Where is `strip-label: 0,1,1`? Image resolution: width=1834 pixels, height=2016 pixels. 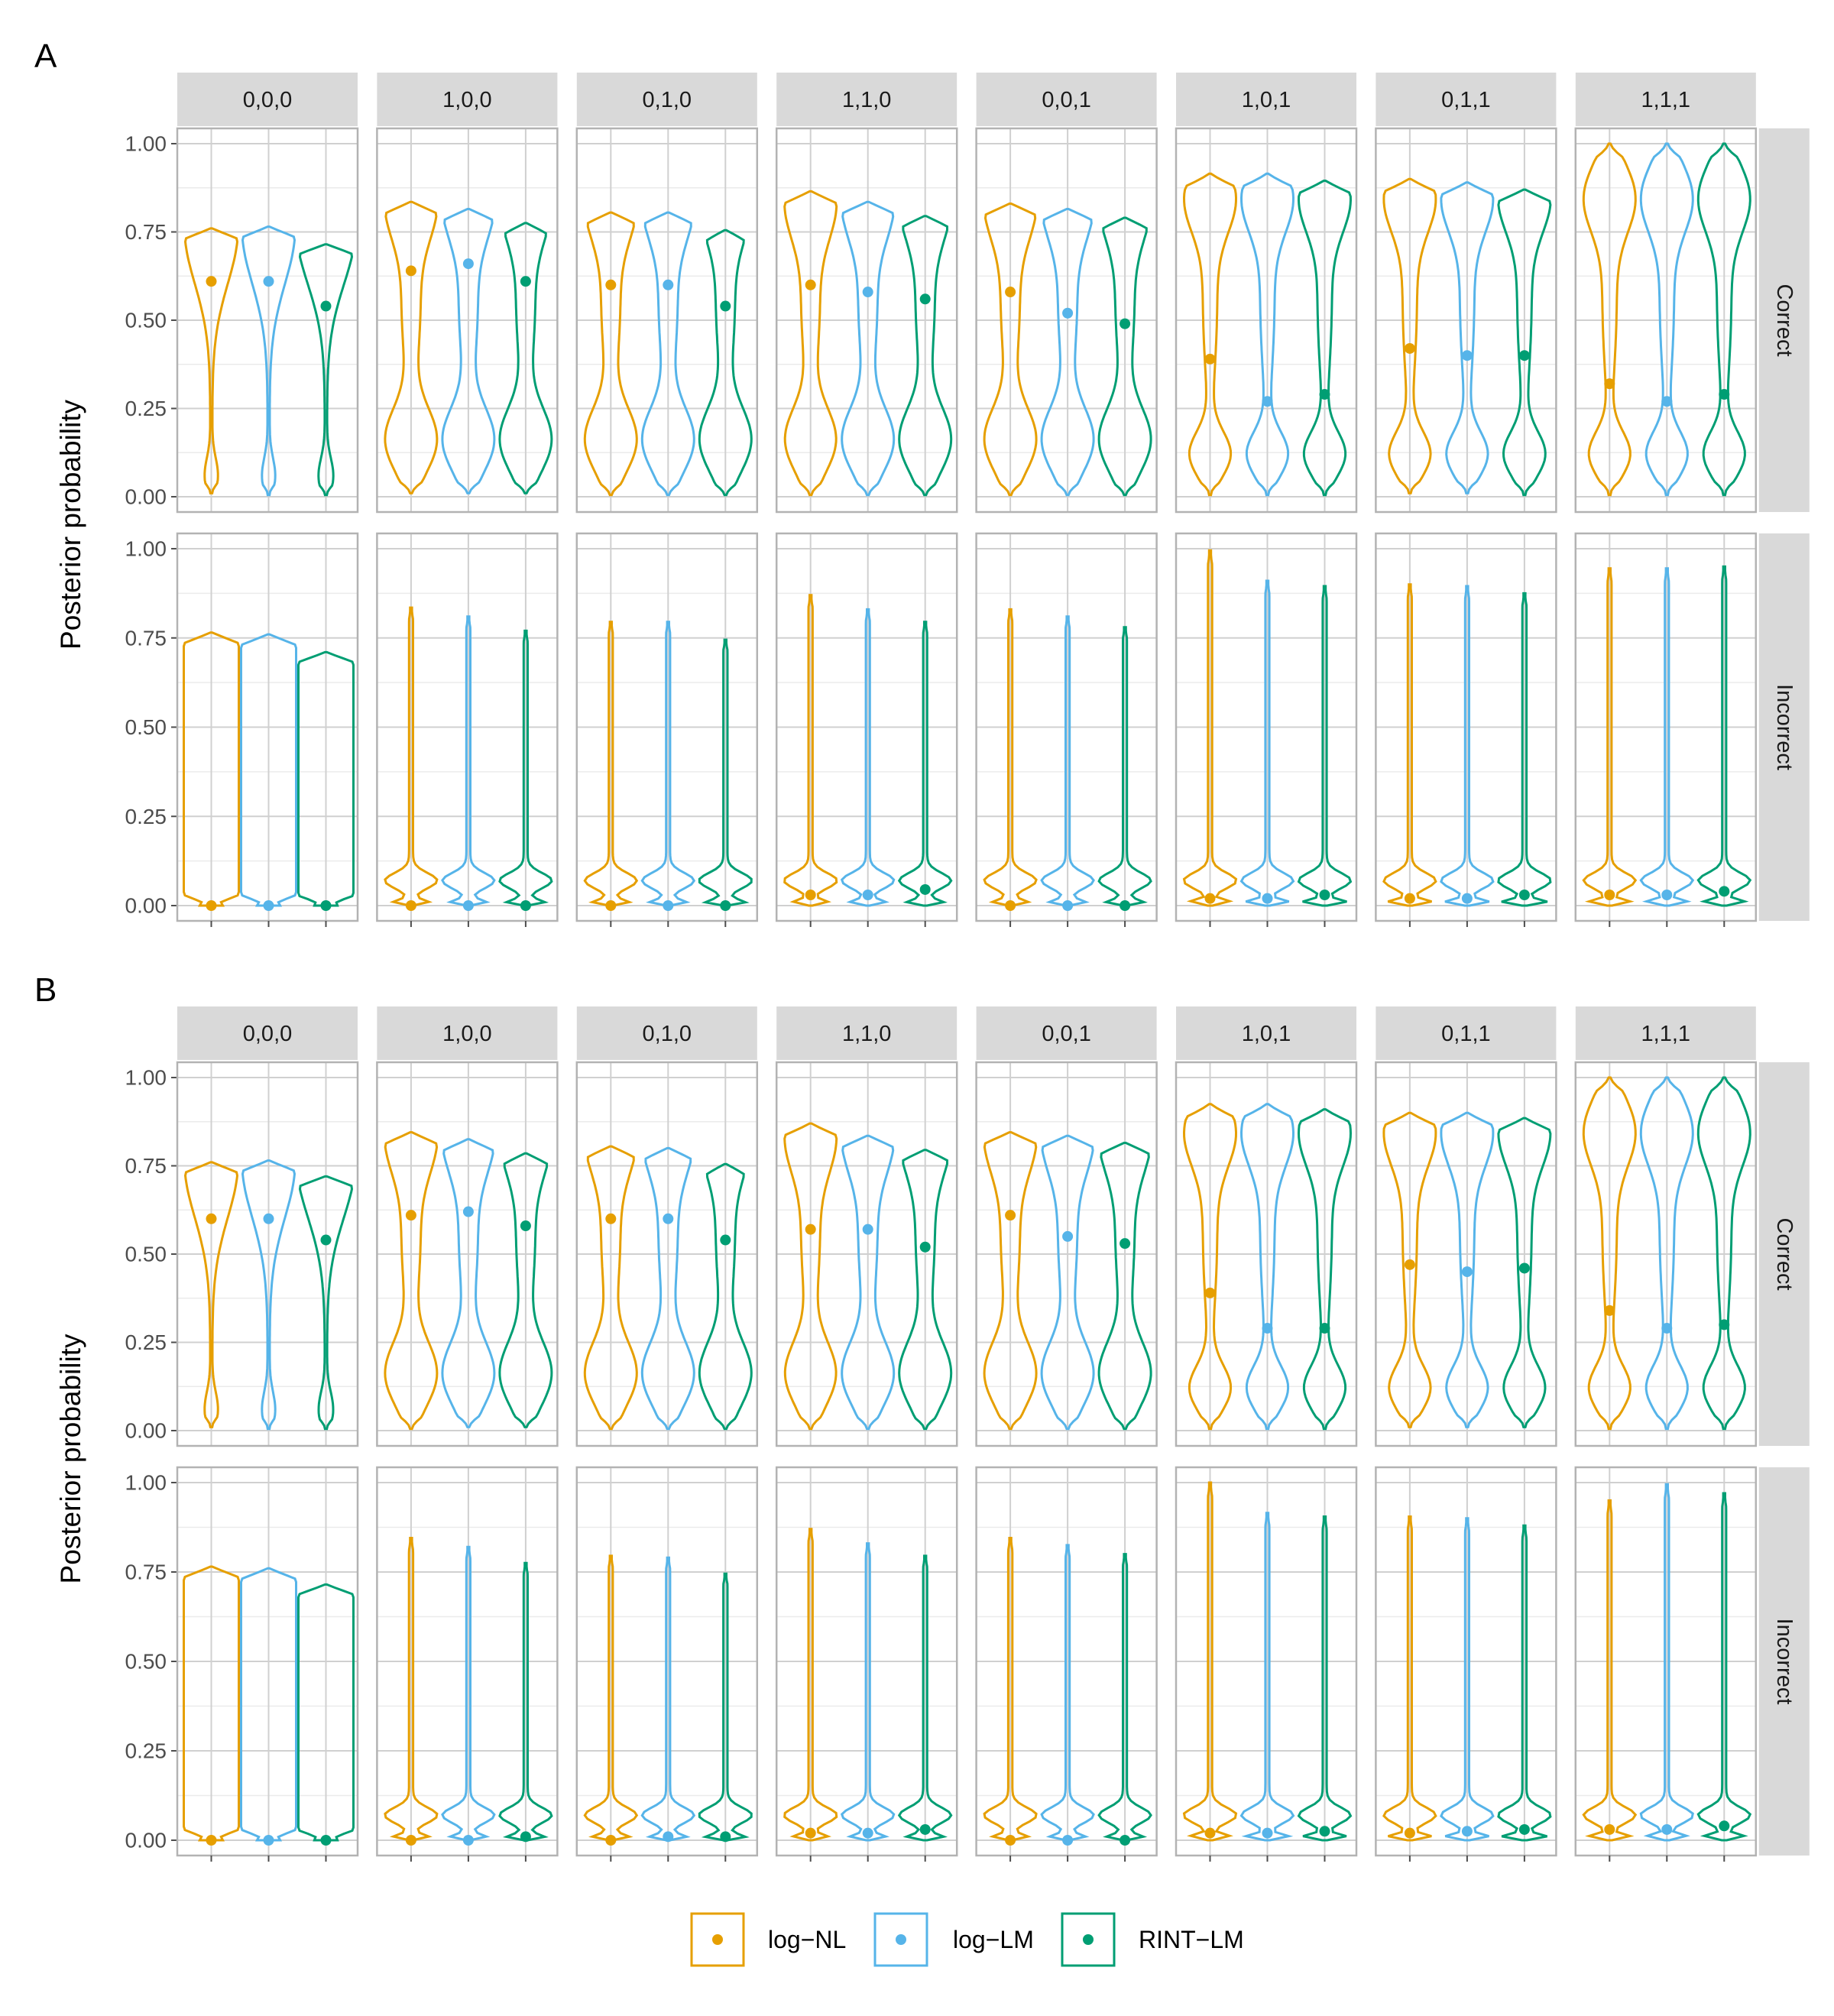
strip-label: 0,1,1 is located at coordinates (1466, 1034).